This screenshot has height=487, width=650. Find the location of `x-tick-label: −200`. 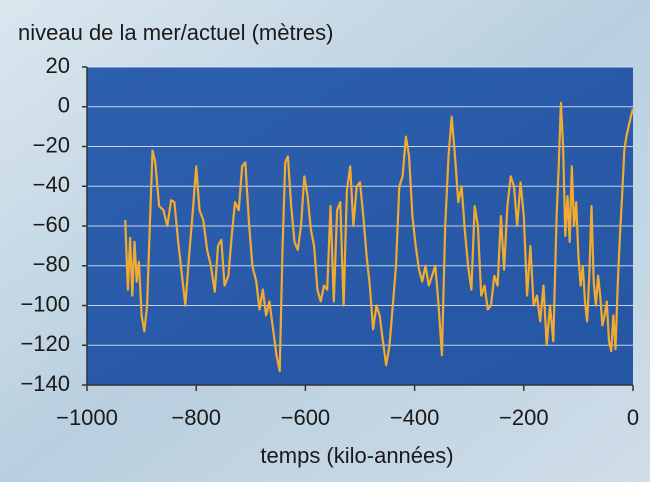

x-tick-label: −200 is located at coordinates (524, 417).